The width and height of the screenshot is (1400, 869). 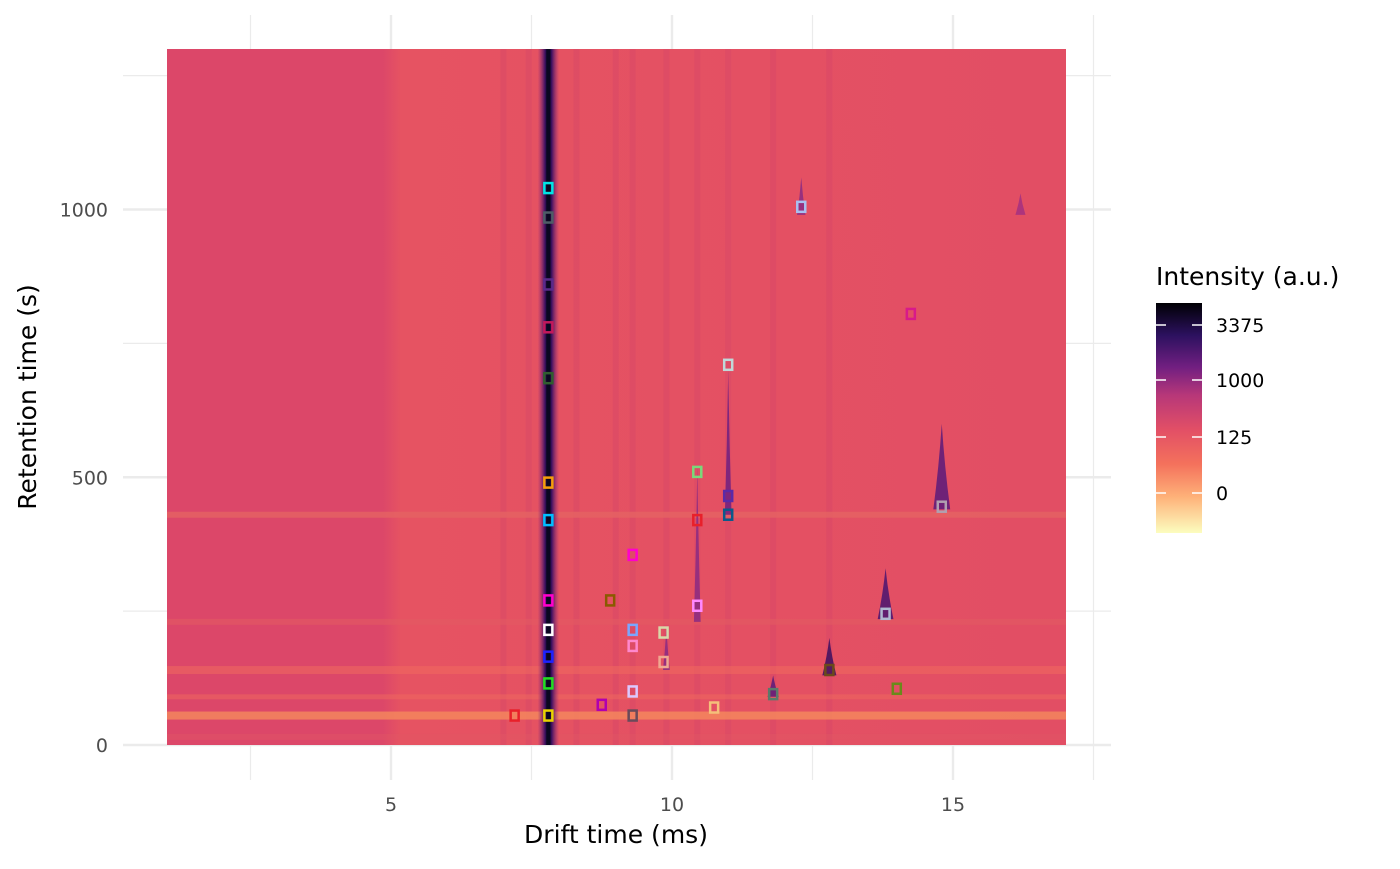 What do you see at coordinates (953, 805) in the screenshot?
I see `x-tick-label: 15` at bounding box center [953, 805].